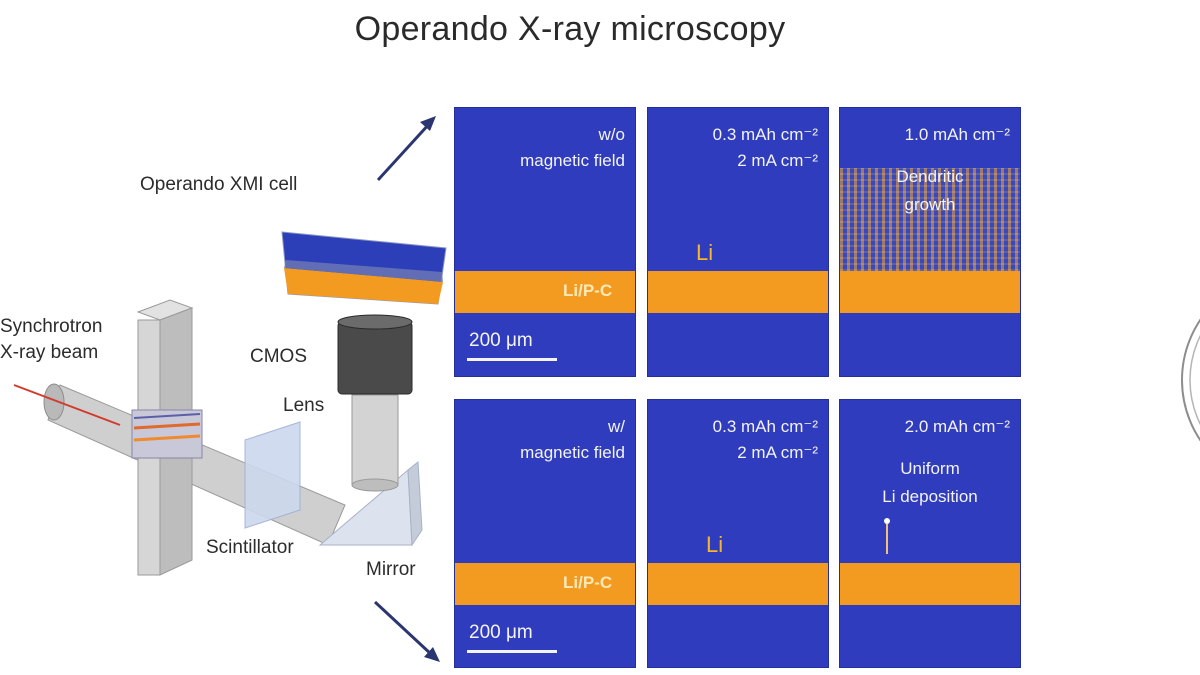 The image size is (1200, 675). Describe the element at coordinates (765, 426) in the screenshot. I see `panel-bottom-2-line1: 0.3 mAh cm⁻²` at that location.